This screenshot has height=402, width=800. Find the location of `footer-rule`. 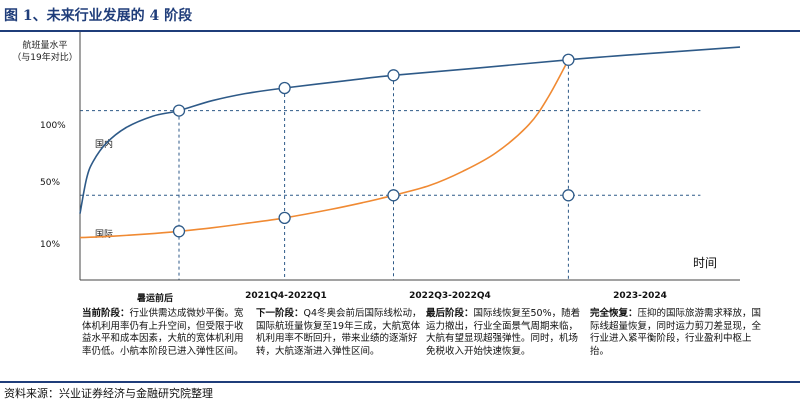

footer-rule is located at coordinates (400, 382).